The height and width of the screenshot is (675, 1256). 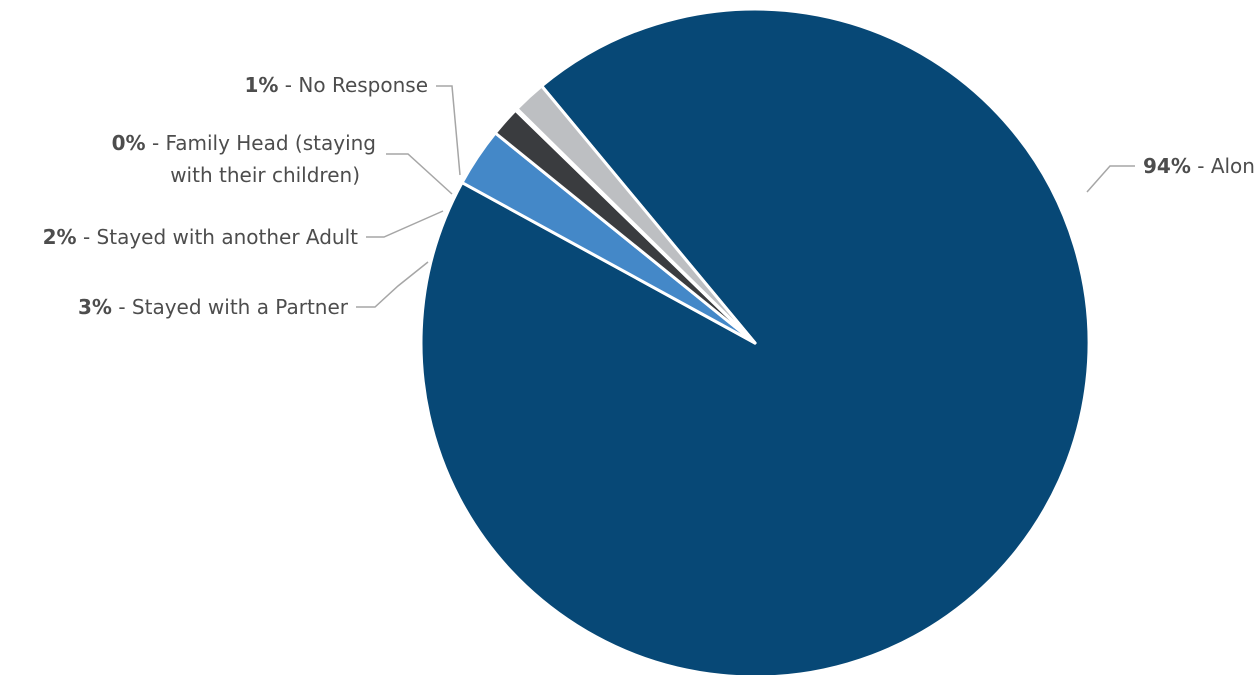 I want to click on slice-label-stayed-with-partner-percent: 3%, so click(x=95, y=307).